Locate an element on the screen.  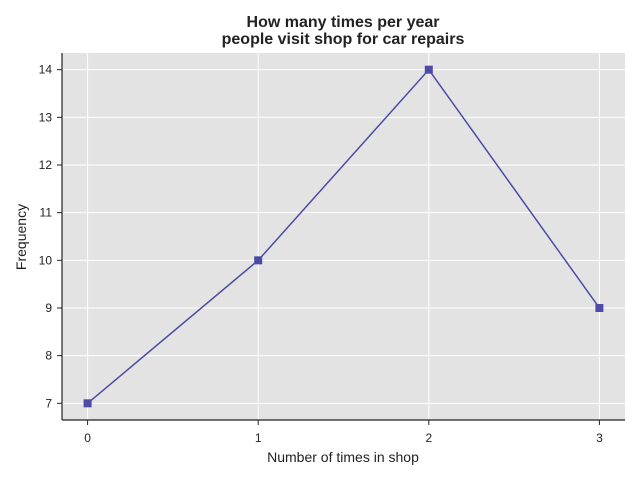
y-tick-label: 9 is located at coordinates (48, 308).